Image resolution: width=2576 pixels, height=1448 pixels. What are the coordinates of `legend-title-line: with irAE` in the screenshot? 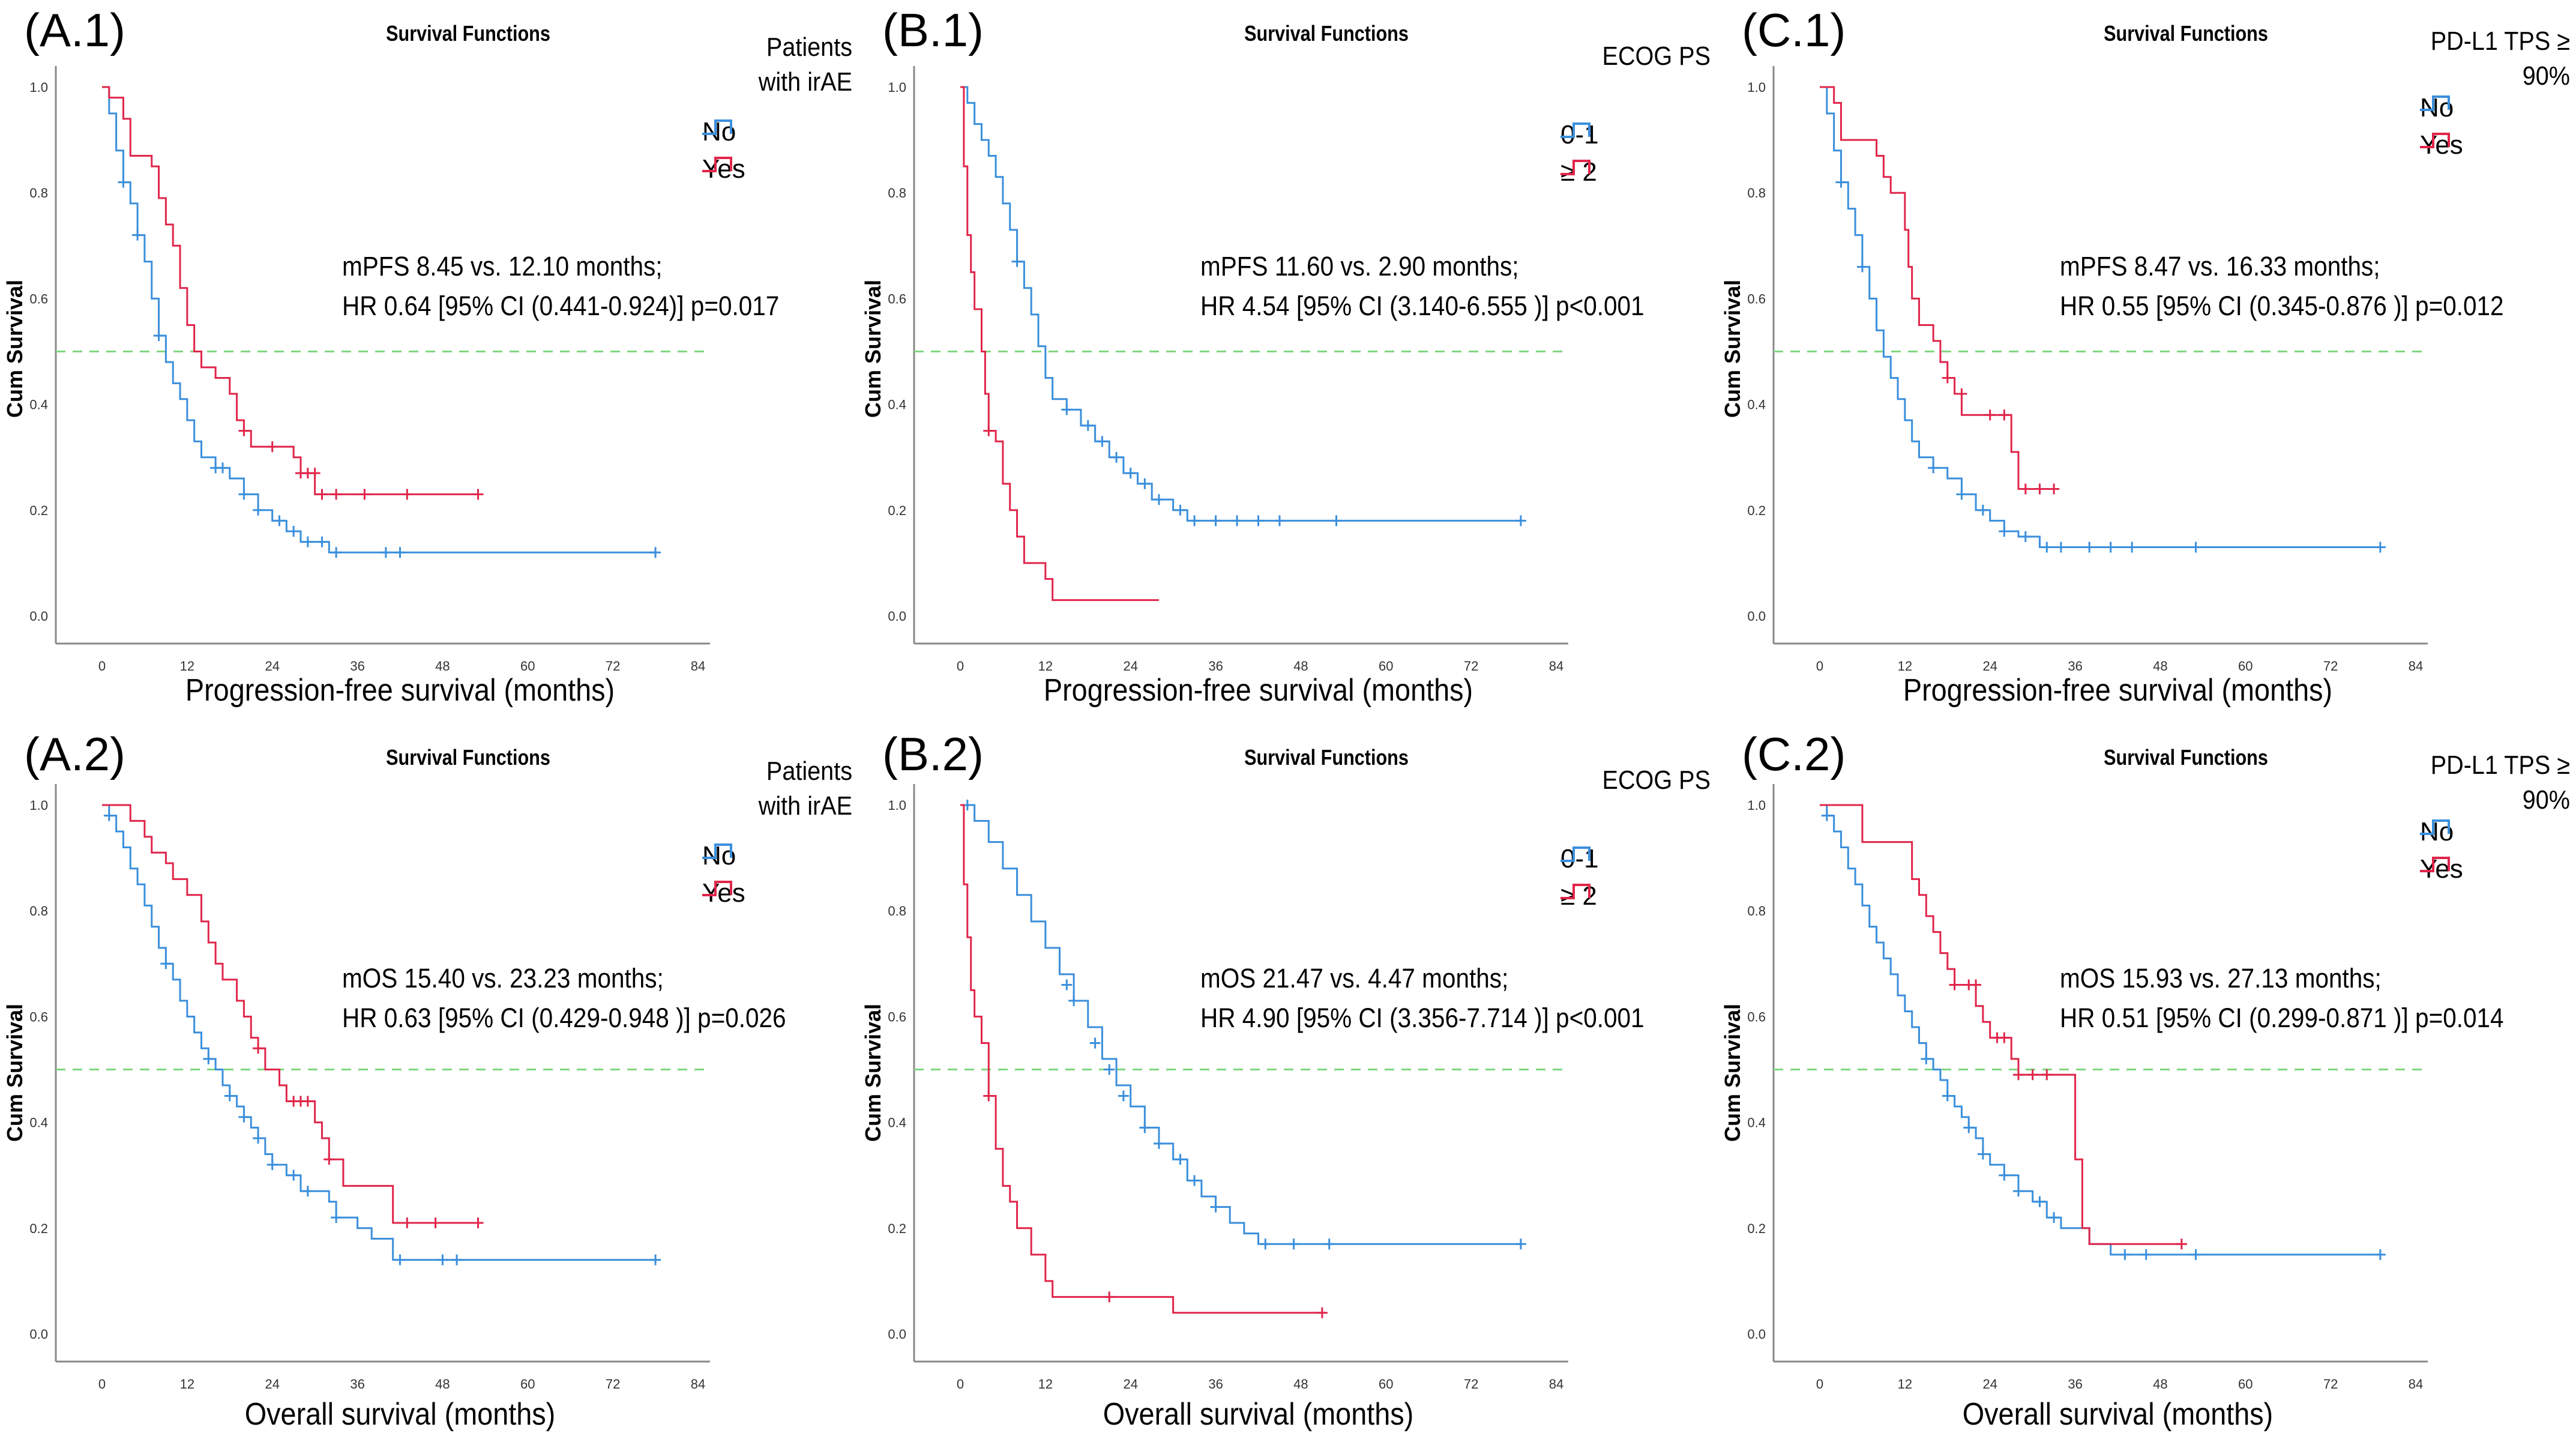 It's located at (805, 82).